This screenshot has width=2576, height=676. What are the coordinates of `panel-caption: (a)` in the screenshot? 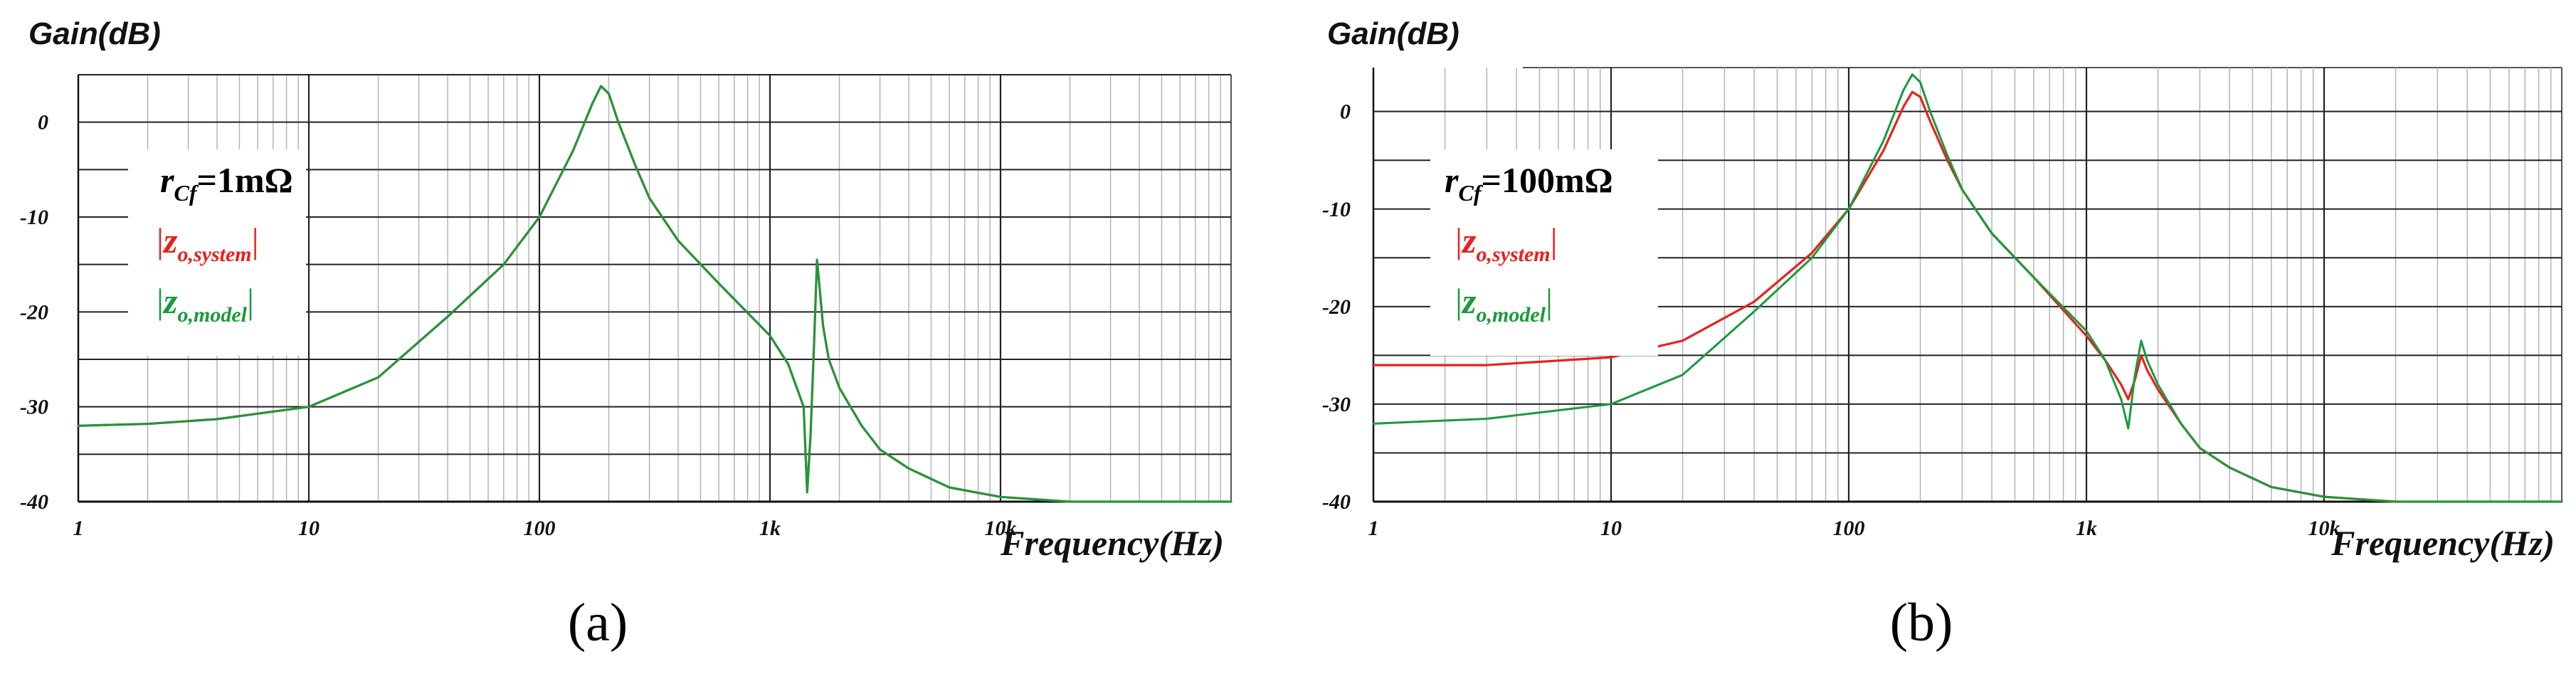 It's located at (598, 623).